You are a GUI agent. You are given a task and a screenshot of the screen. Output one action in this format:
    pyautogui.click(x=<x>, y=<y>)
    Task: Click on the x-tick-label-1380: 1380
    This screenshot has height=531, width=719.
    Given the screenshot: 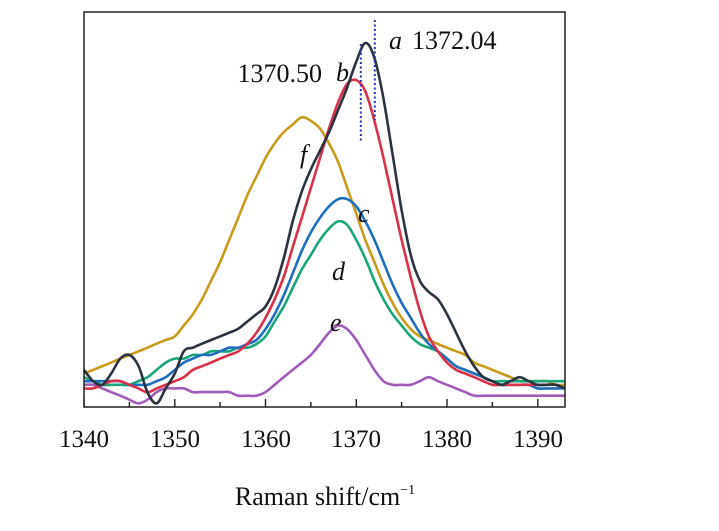 What is the action you would take?
    pyautogui.click(x=447, y=439)
    